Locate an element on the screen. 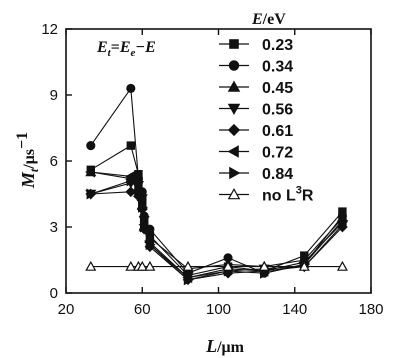 This screenshot has height=358, width=393. legend-item: 0.45 is located at coordinates (256, 88).